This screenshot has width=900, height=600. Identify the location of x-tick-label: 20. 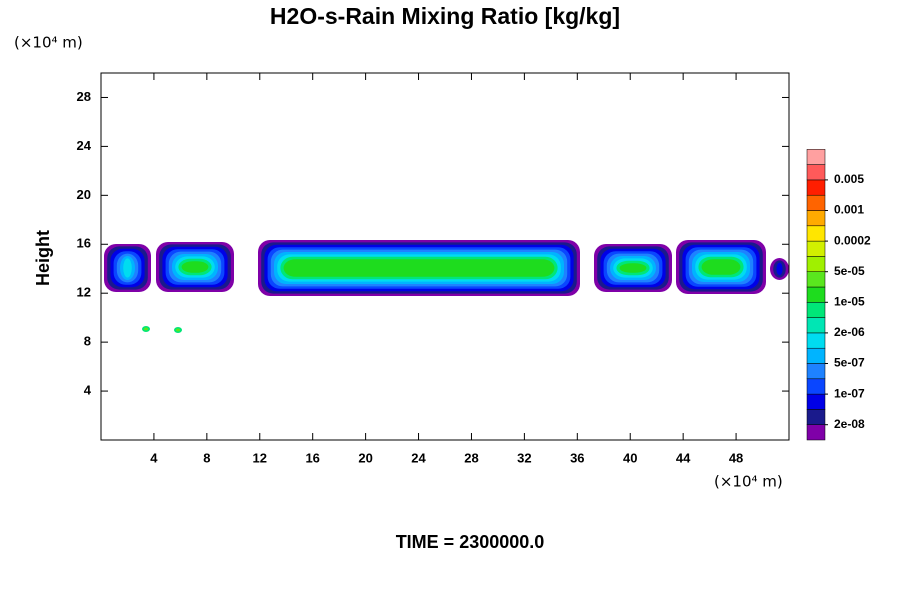
(365, 457).